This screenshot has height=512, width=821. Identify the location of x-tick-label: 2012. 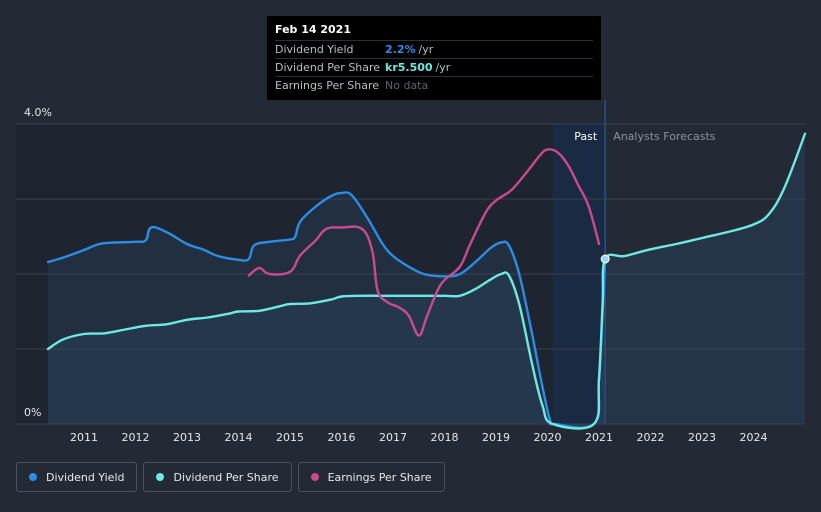
(136, 437).